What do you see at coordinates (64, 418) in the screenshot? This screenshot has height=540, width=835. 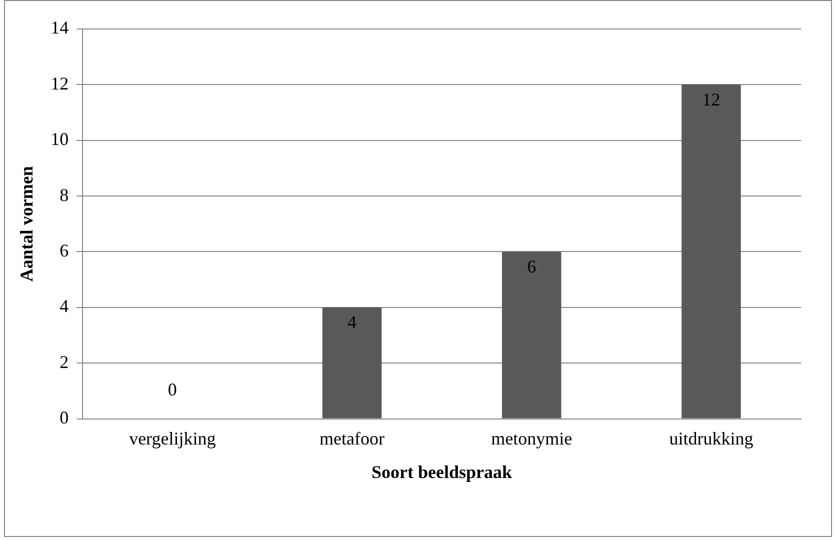 I see `y-tick-label: 0` at bounding box center [64, 418].